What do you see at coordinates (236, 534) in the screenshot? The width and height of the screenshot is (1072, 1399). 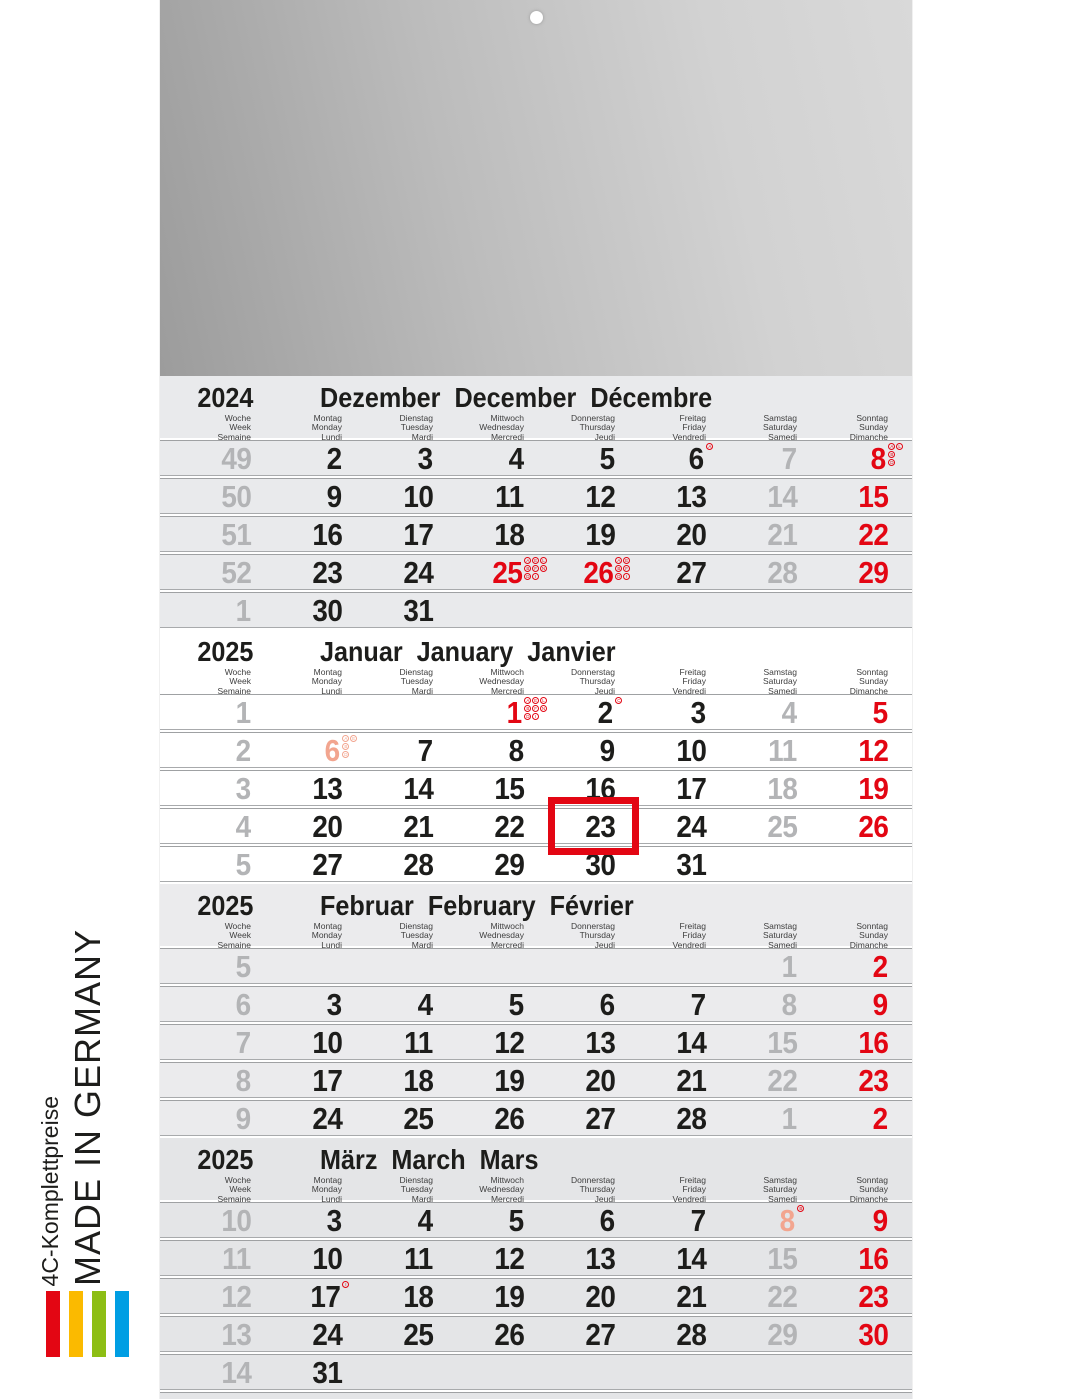 I see `week-number: 51` at bounding box center [236, 534].